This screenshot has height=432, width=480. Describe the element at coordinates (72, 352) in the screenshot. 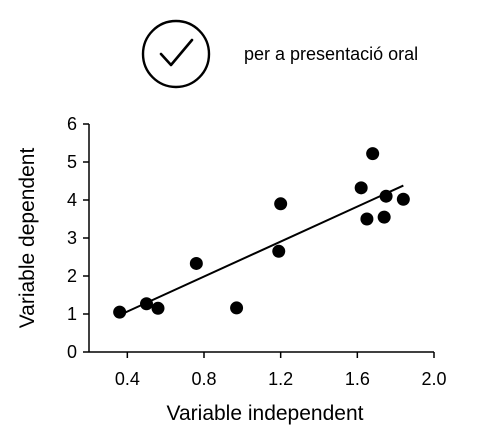

I see `y-tick-label: 0` at that location.